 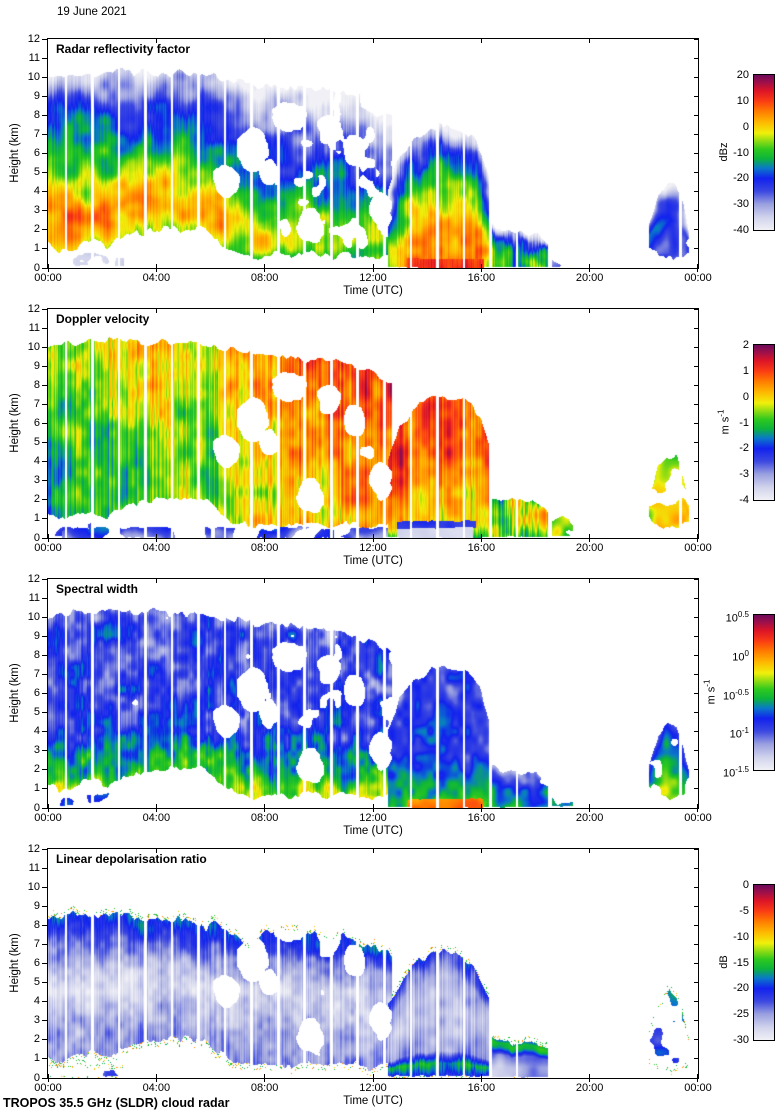 What do you see at coordinates (741, 962) in the screenshot?
I see `colorbar-tick-label: -15` at bounding box center [741, 962].